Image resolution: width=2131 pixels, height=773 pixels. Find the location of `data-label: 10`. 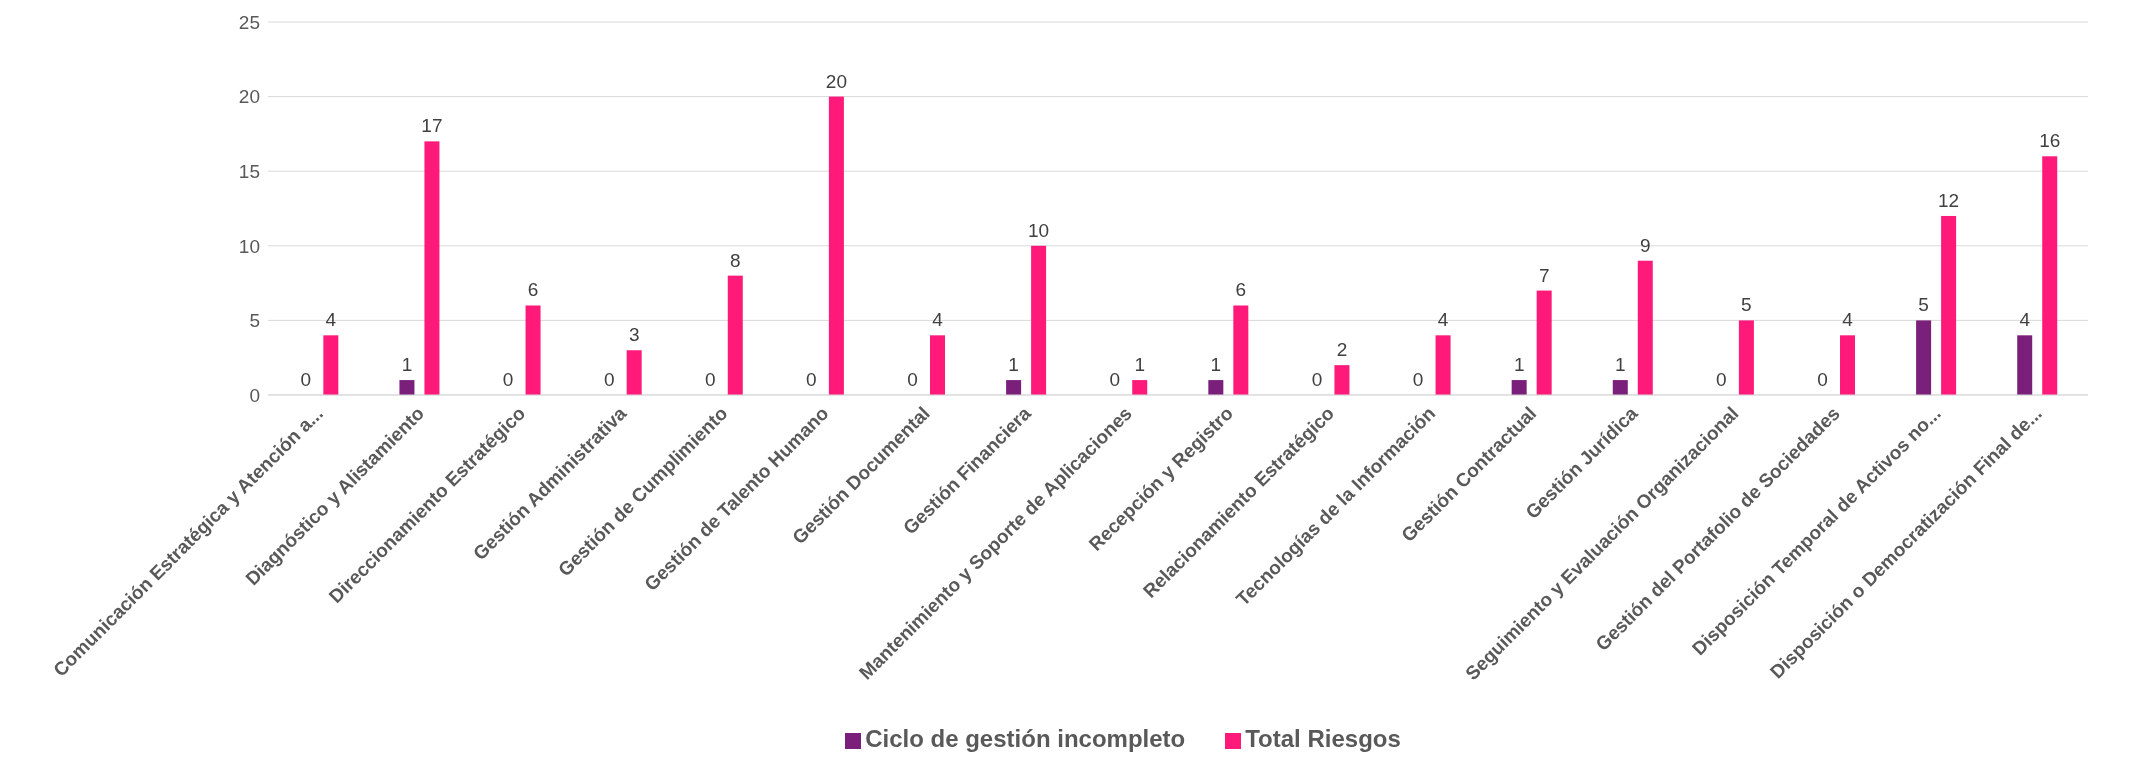

data-label: 10 is located at coordinates (1039, 230).